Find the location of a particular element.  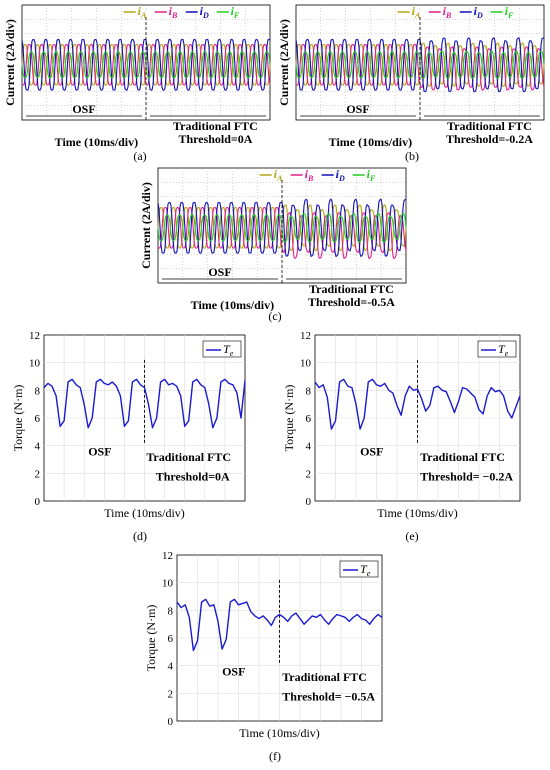

caption-label: (b) is located at coordinates (412, 156).